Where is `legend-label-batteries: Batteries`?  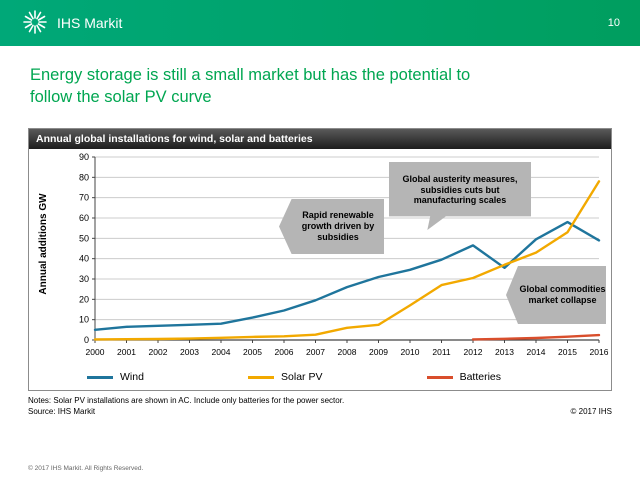
legend-label-batteries: Batteries is located at coordinates (480, 377).